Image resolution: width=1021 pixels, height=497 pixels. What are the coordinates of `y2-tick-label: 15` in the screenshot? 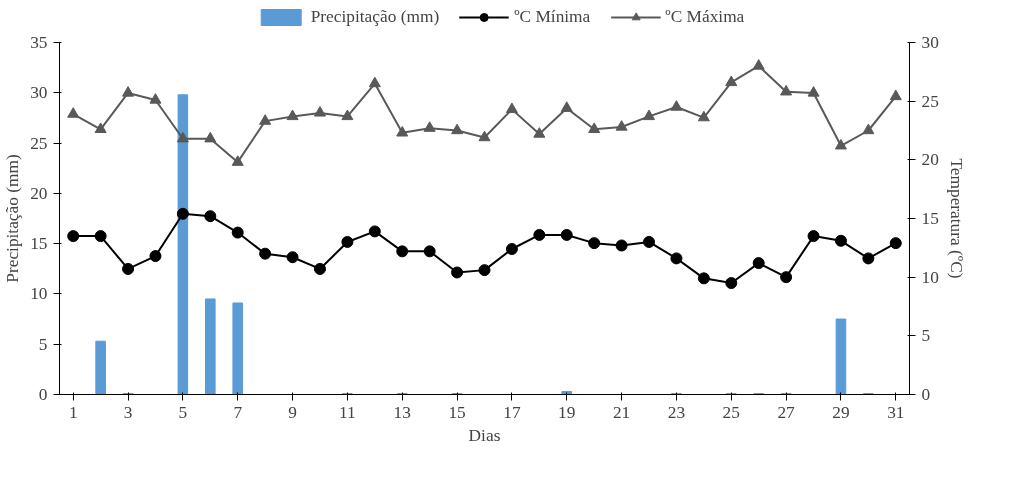 It's located at (930, 218).